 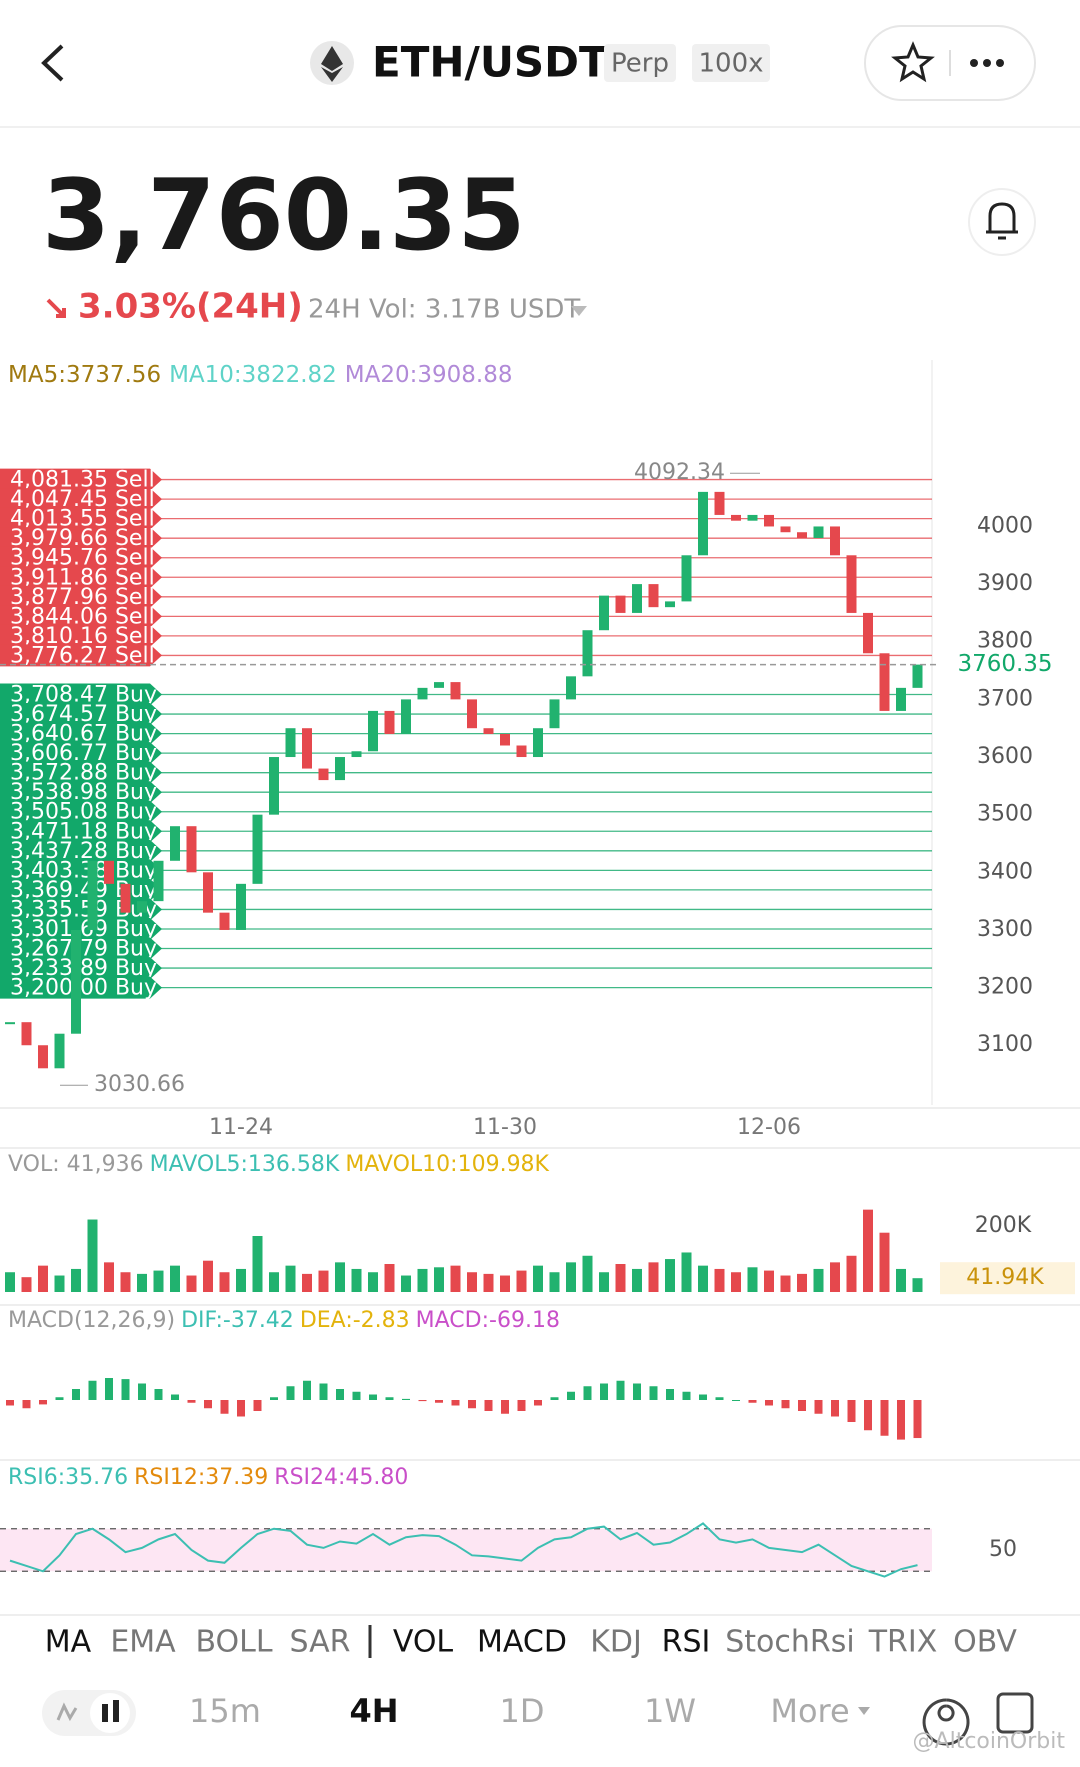 I want to click on candle-icon, so click(x=110, y=1711).